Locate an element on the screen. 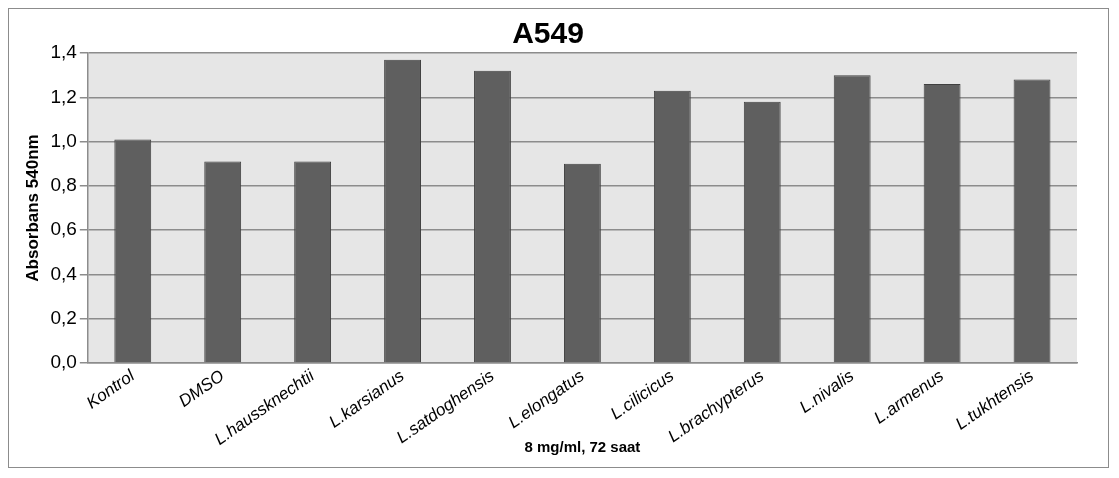  y-tick-label: 1,4 is located at coordinates (64, 52).